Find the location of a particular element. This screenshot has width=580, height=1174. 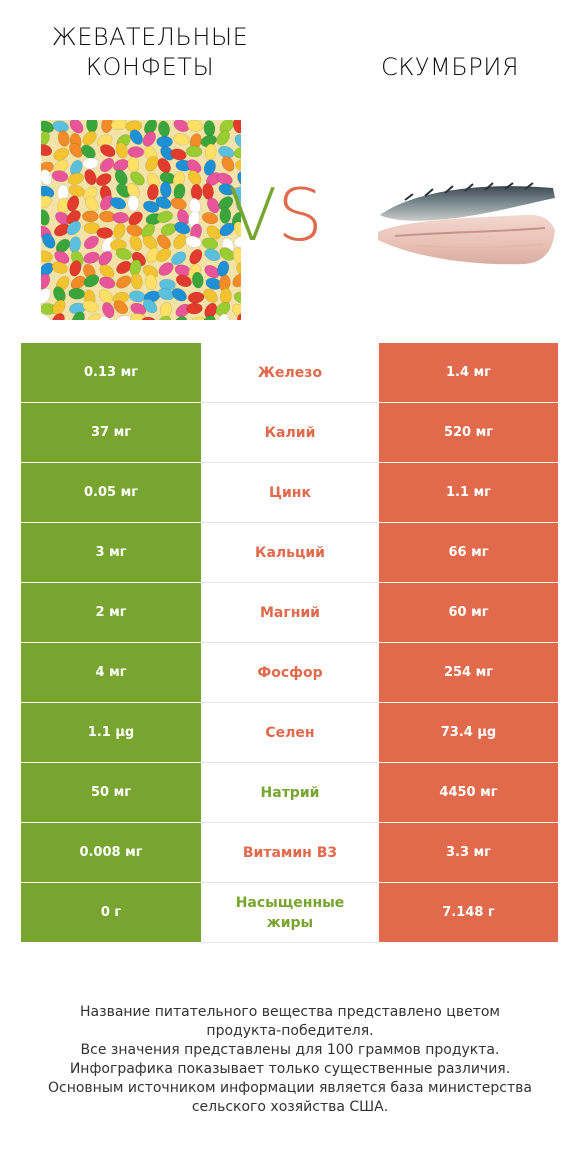

right-value-cell: 4450 мг is located at coordinates (468, 793).